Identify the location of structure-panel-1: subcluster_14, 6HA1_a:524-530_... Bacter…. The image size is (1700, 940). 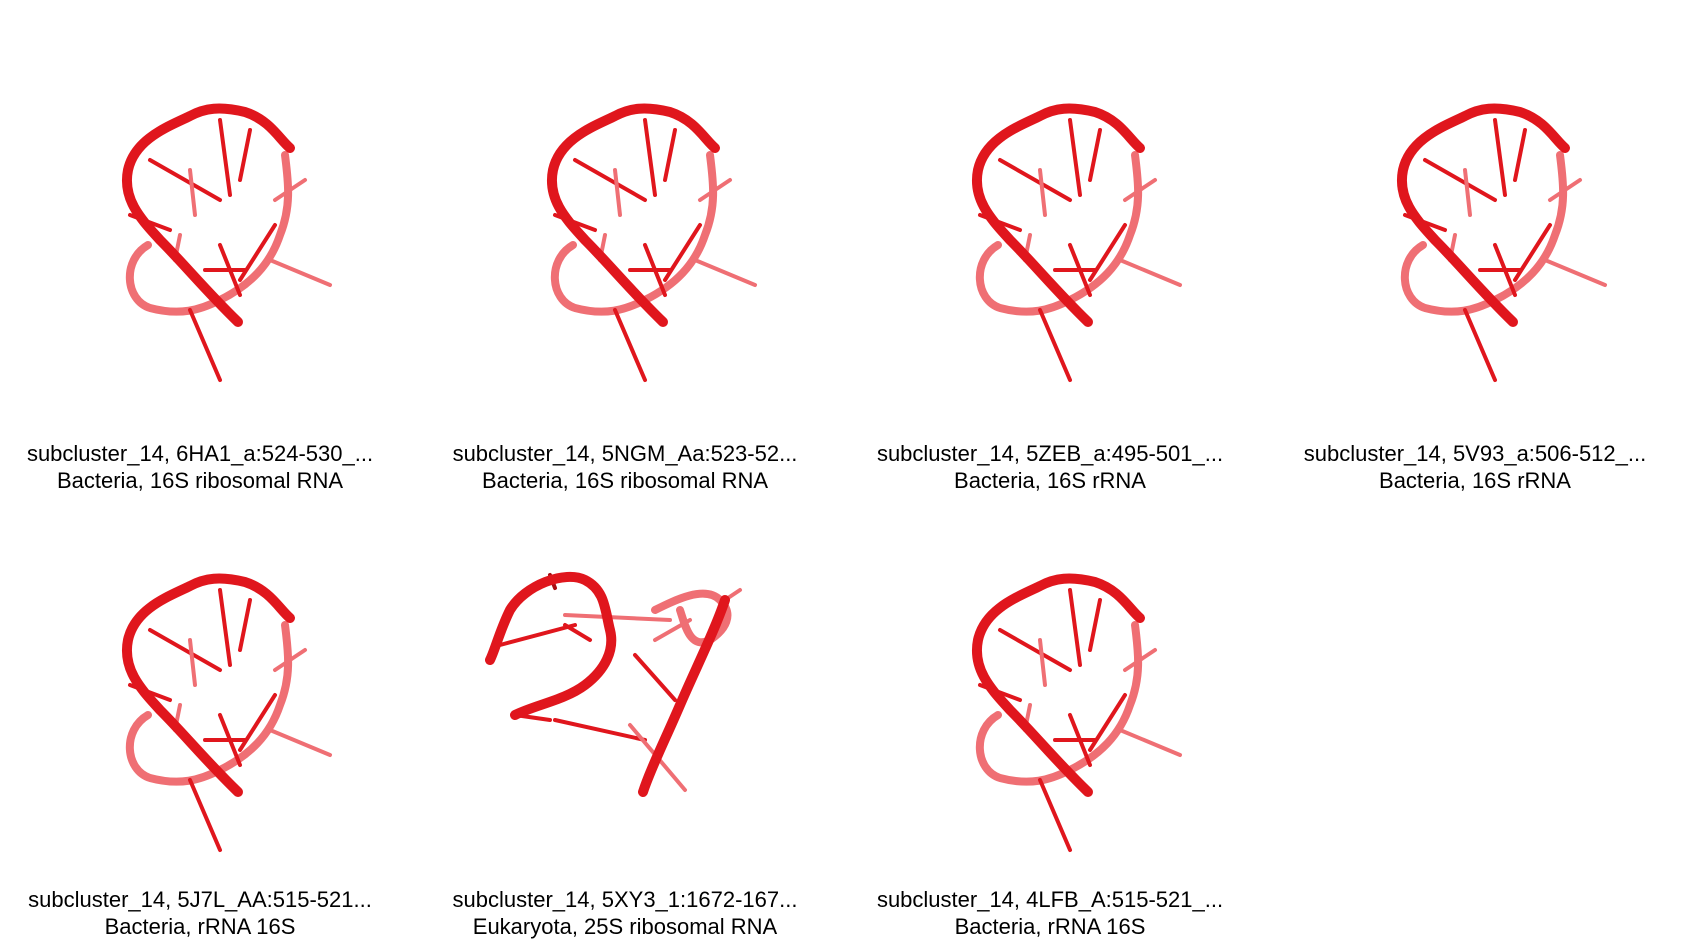
(200, 246).